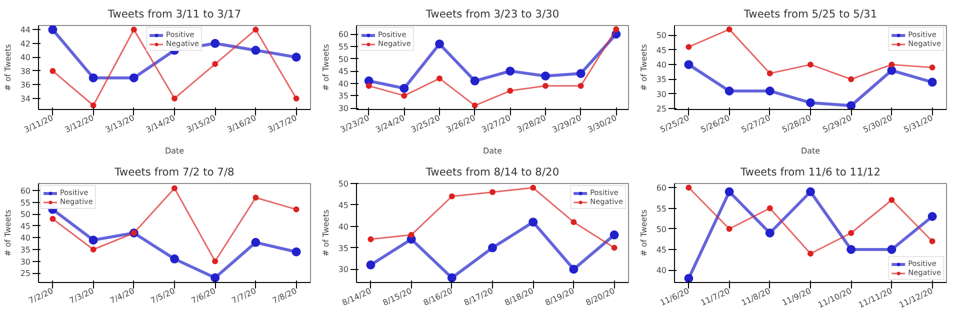 The image size is (960, 320). I want to click on y-tick-label: 36, so click(25, 85).